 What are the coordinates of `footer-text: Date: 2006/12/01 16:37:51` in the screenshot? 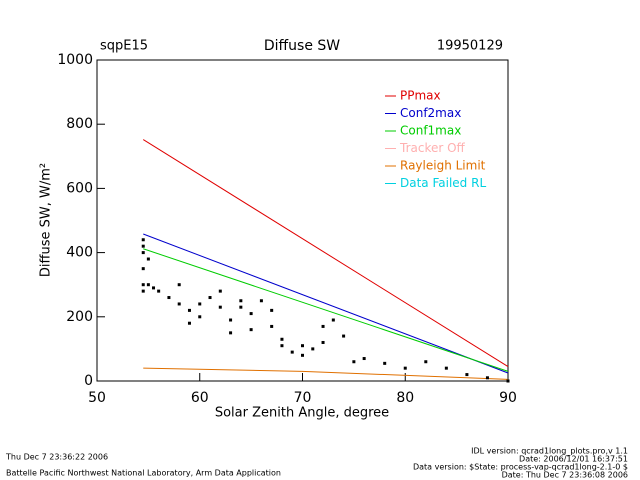 It's located at (573, 459).